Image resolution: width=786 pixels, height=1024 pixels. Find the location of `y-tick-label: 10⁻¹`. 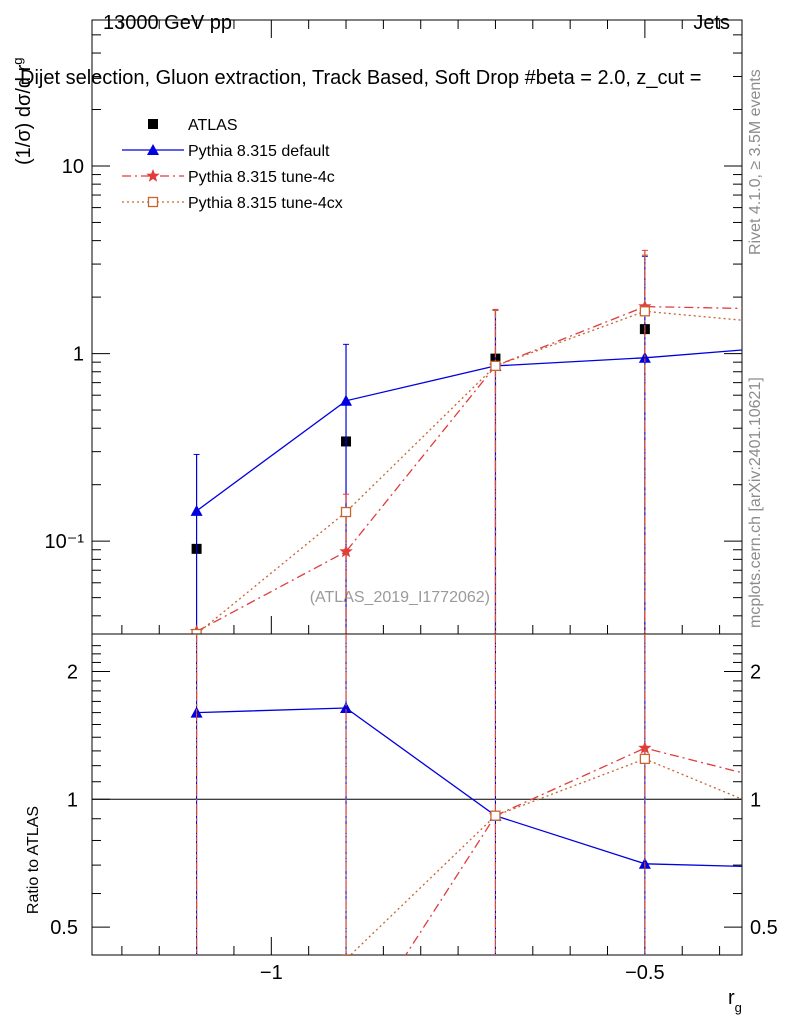

y-tick-label: 10⁻¹ is located at coordinates (65, 542).